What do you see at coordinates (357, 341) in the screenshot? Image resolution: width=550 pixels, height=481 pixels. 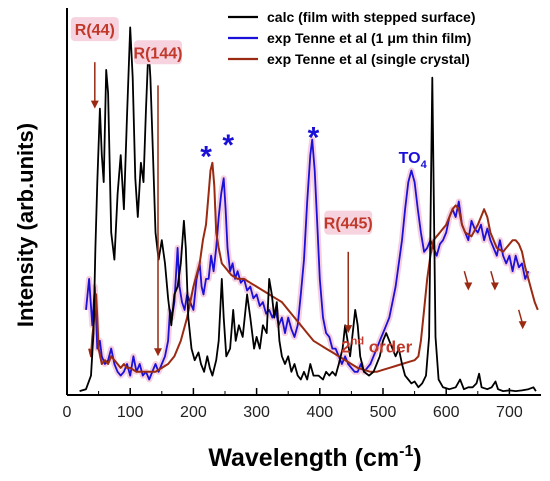 I see `annotation-superscript: nd` at bounding box center [357, 341].